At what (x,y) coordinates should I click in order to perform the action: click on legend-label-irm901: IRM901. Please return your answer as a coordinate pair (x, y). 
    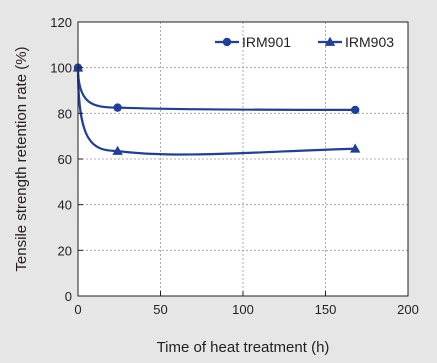
    Looking at the image, I should click on (266, 42).